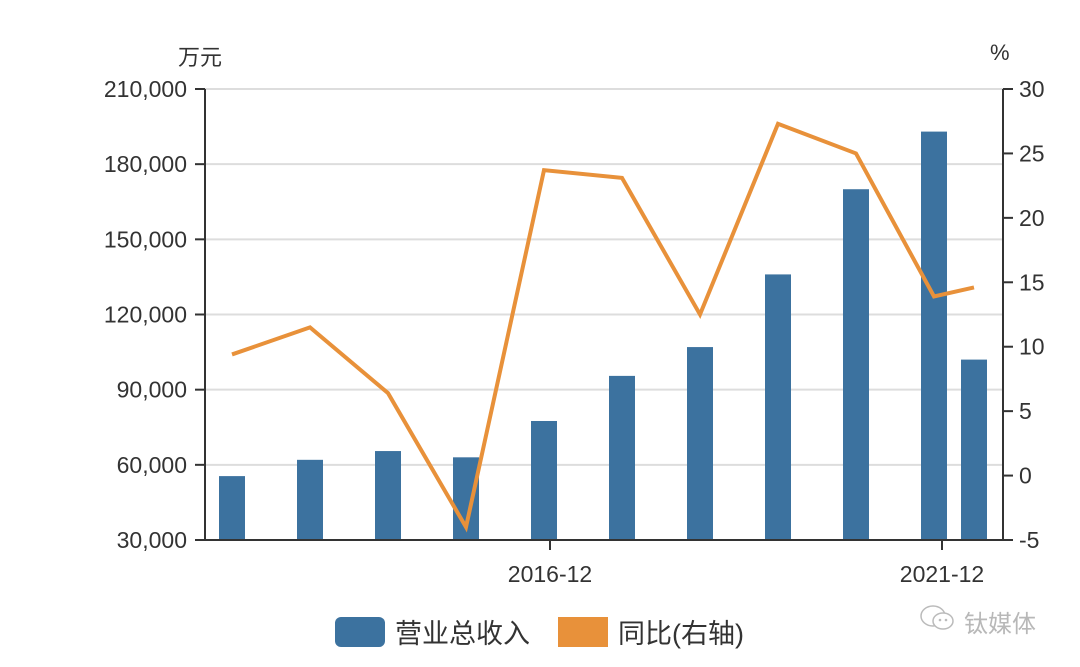  I want to click on right-axis-tick-label: 5, so click(1025, 411).